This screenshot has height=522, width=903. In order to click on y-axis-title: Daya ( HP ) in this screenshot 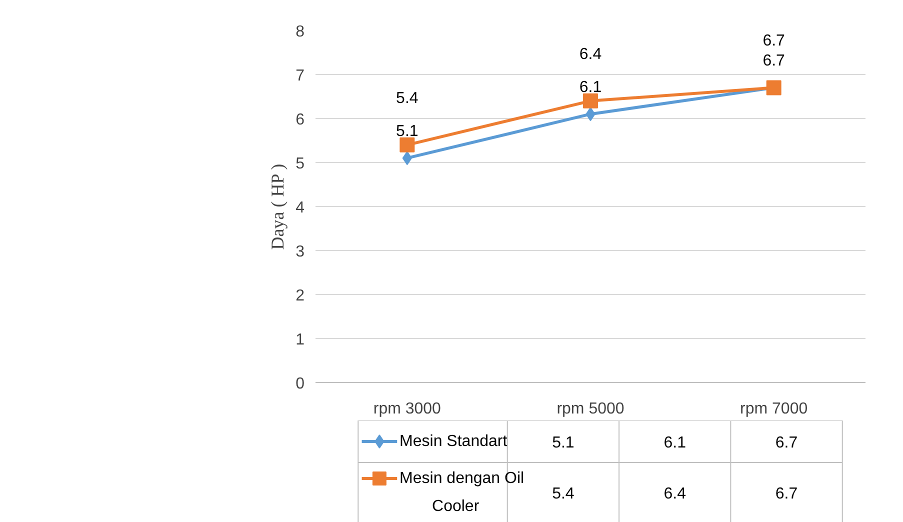, I will do `click(278, 207)`.